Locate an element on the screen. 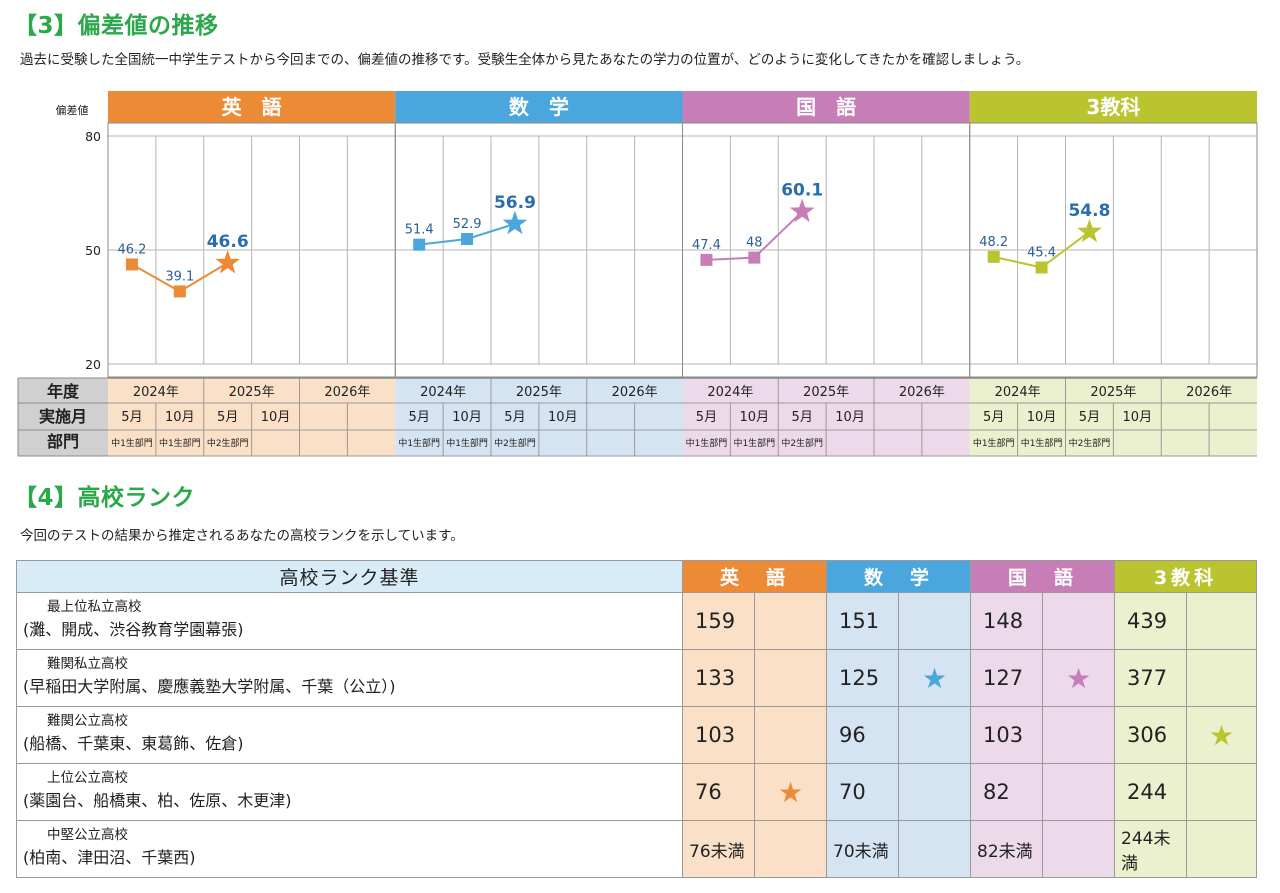 The width and height of the screenshot is (1280, 893). row-header-label: 実施月 is located at coordinates (63, 416).